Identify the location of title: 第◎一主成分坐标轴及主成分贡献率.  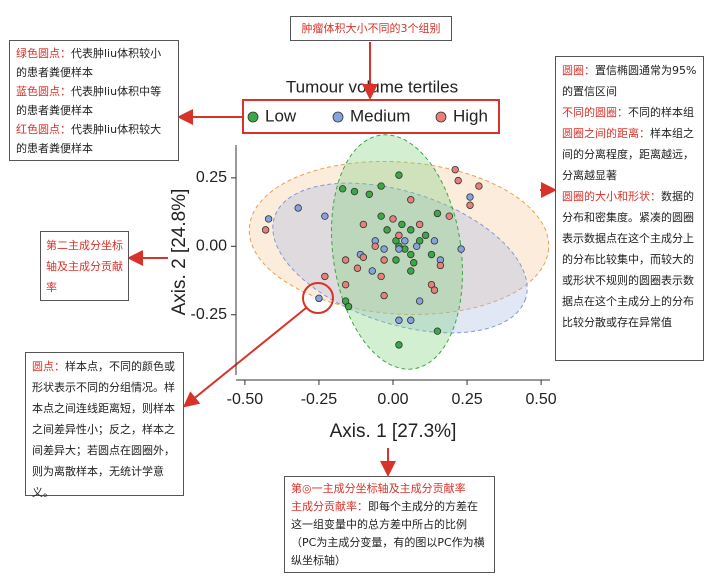
(378, 488).